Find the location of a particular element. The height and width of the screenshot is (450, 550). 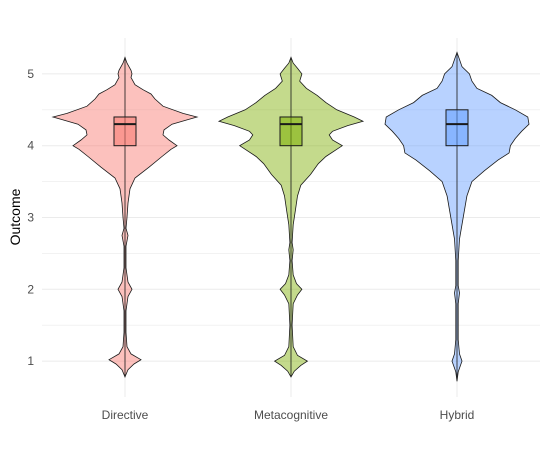

y-tick-labels: 1 2 3 4 5 is located at coordinates (30, 217).